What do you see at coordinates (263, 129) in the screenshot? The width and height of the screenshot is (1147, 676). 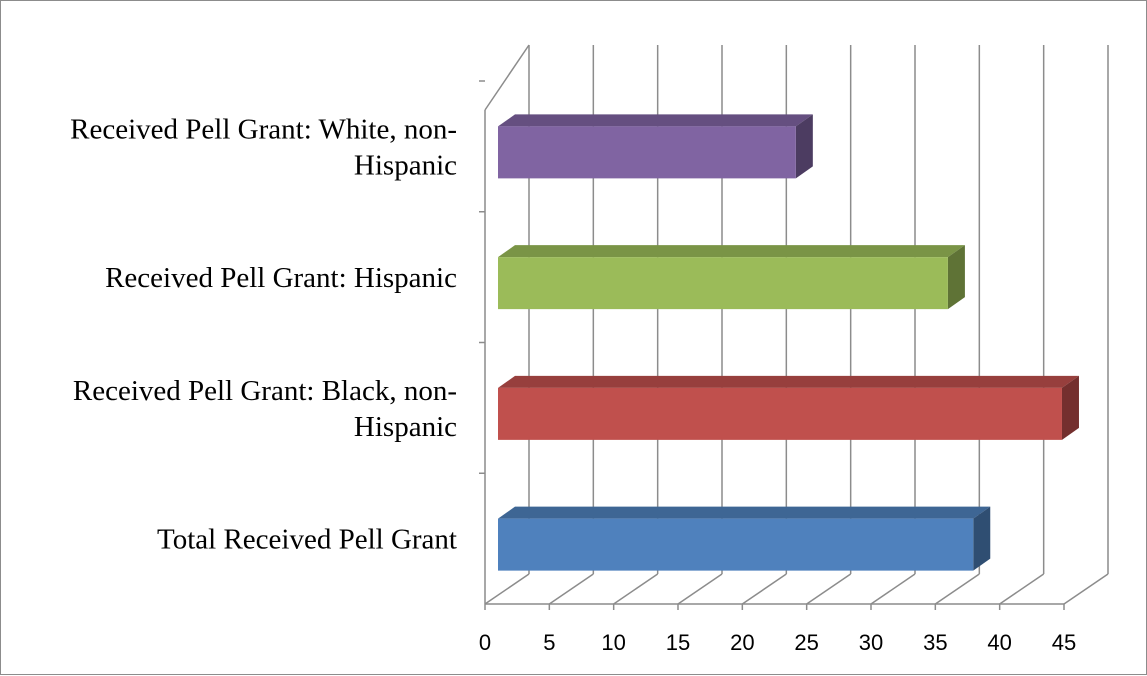 I see `category-label-line: Received Pell Grant: White, non-` at bounding box center [263, 129].